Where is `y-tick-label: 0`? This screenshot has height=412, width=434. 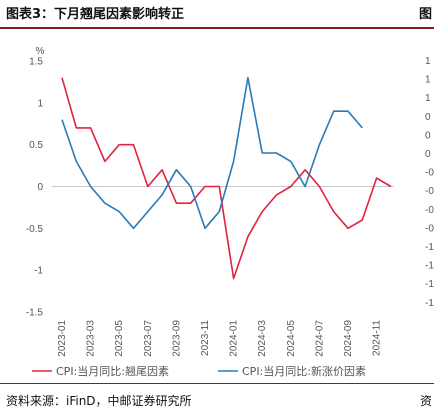 y-tick-label: 0 is located at coordinates (40, 187).